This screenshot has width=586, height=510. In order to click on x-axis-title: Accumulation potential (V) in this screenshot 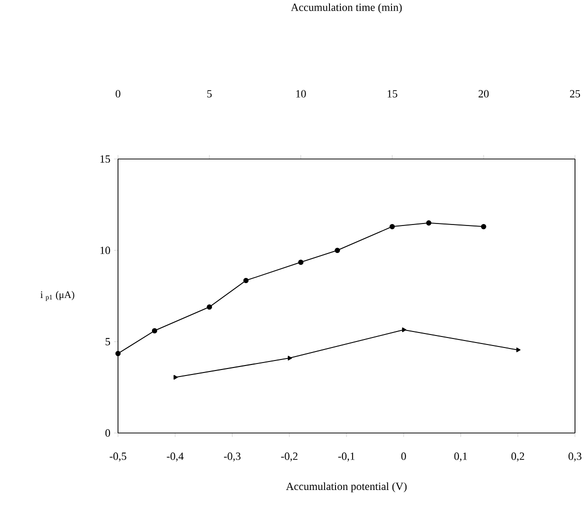, I will do `click(346, 487)`.